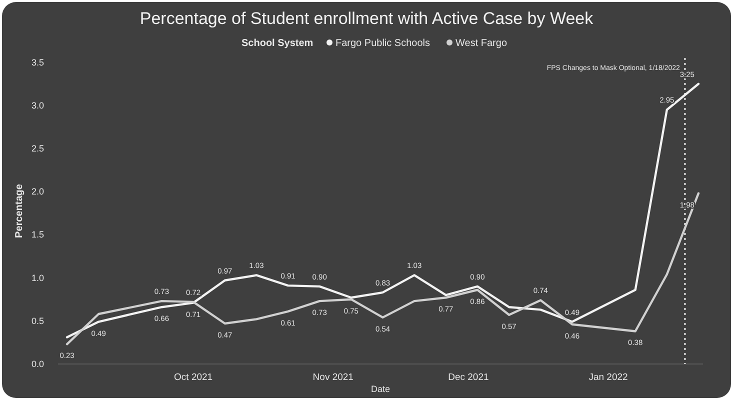 The image size is (733, 400). I want to click on y-tick-label: 1.5, so click(37, 235).